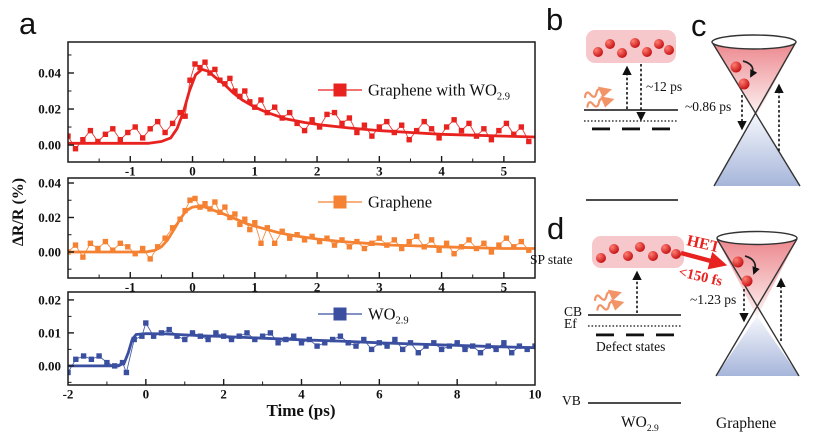 This screenshot has width=819, height=443. What do you see at coordinates (301, 410) in the screenshot?
I see `x-axis-label: Time (ps)` at bounding box center [301, 410].